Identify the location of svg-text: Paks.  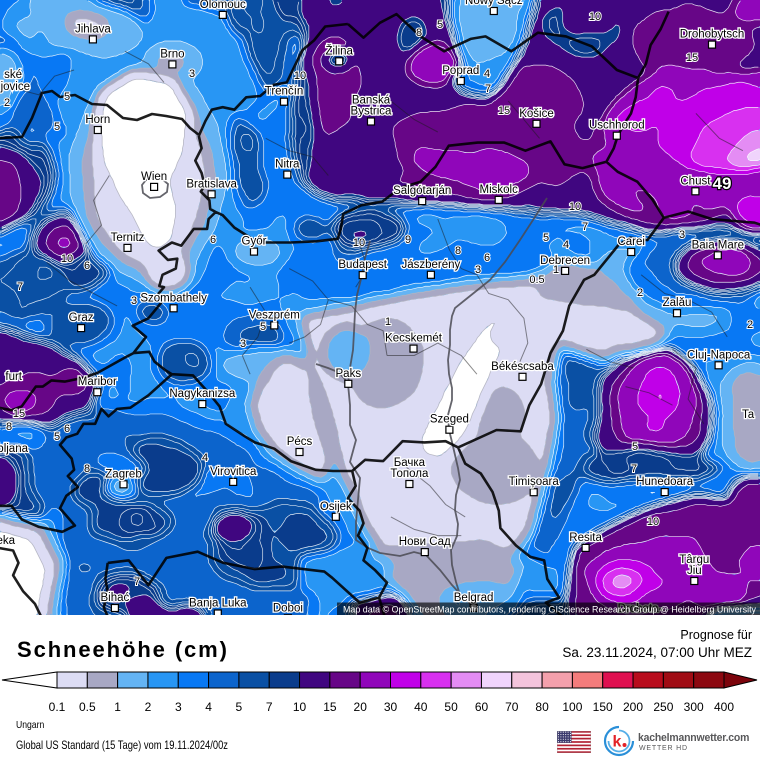
(349, 374).